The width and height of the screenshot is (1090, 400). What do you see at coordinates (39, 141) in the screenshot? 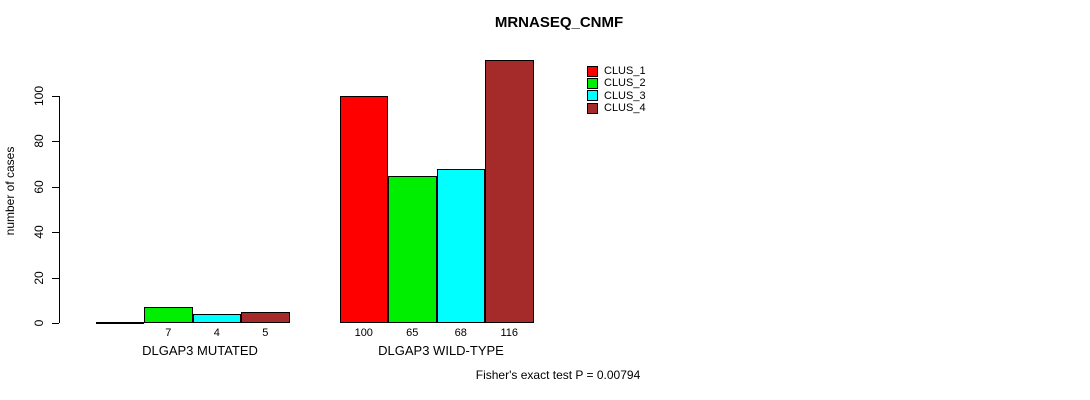
I see `y-tick-label: 80` at bounding box center [39, 141].